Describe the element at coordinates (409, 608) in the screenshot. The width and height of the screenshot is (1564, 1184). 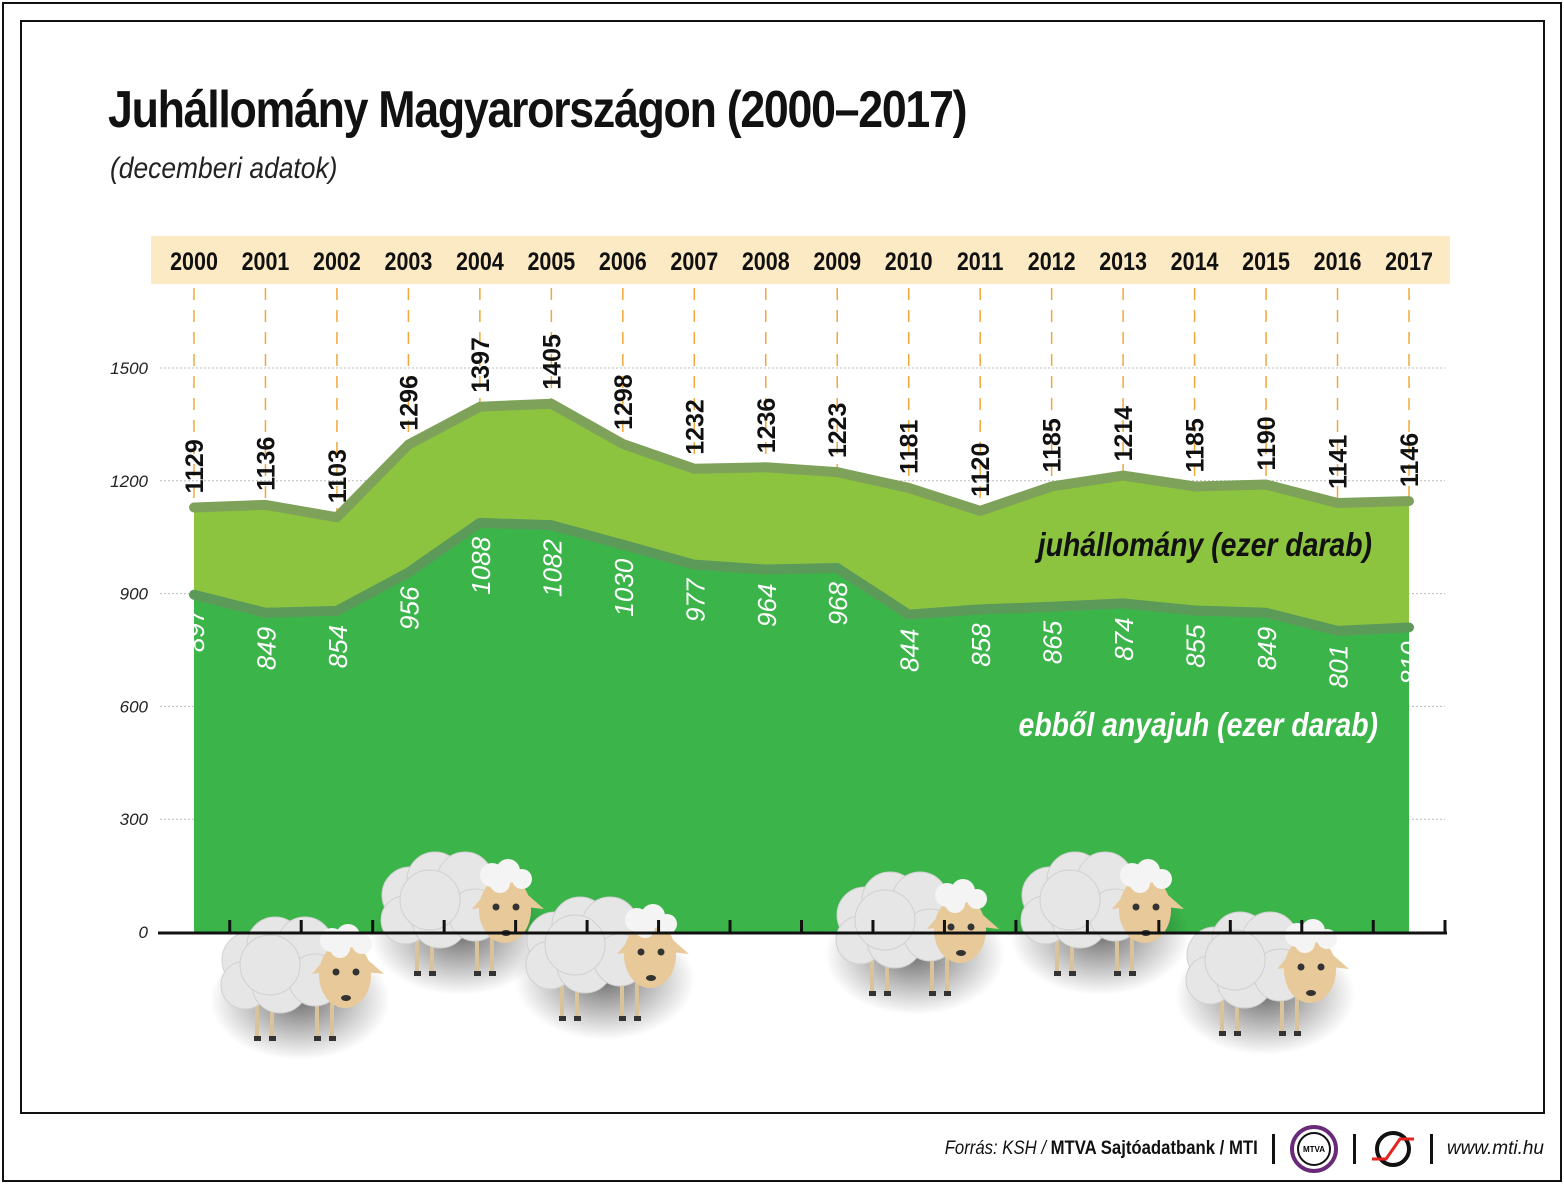
I see `ewe-data-label: 956` at that location.